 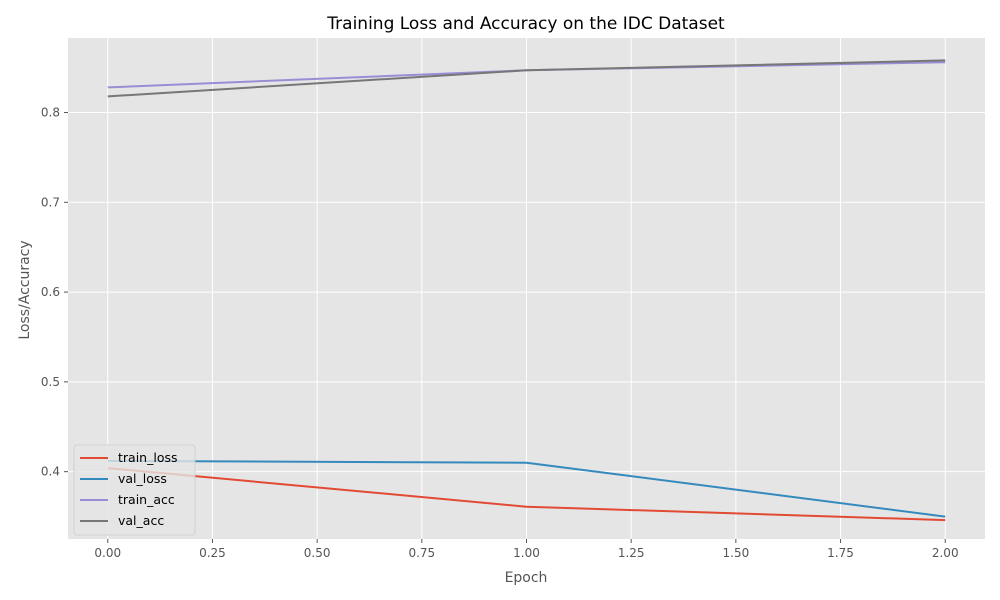 I want to click on legend-label-train-acc: train_acc, so click(x=146, y=499).